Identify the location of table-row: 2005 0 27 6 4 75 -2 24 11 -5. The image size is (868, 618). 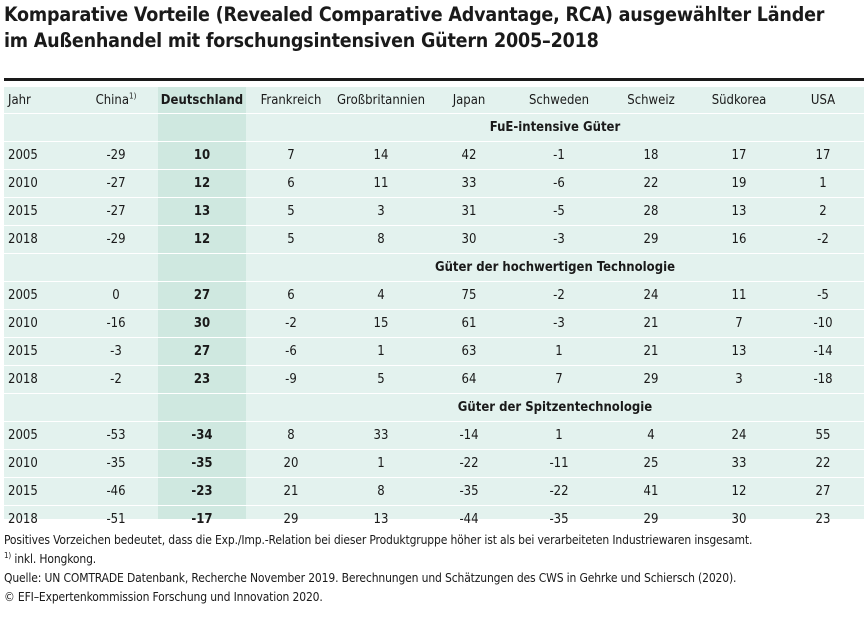
(434, 295).